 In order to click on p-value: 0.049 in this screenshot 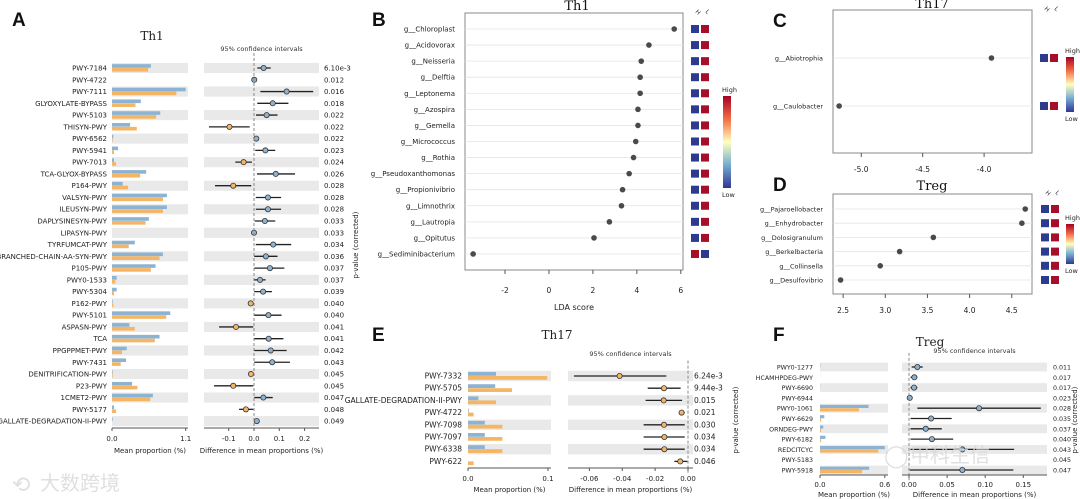, I will do `click(334, 422)`.